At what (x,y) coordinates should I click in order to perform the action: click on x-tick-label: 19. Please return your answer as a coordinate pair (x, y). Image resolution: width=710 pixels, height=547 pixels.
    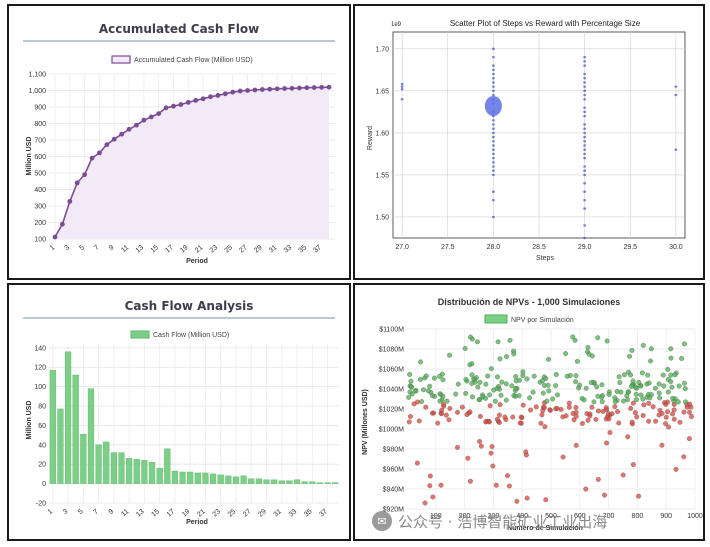
    Looking at the image, I should click on (184, 249).